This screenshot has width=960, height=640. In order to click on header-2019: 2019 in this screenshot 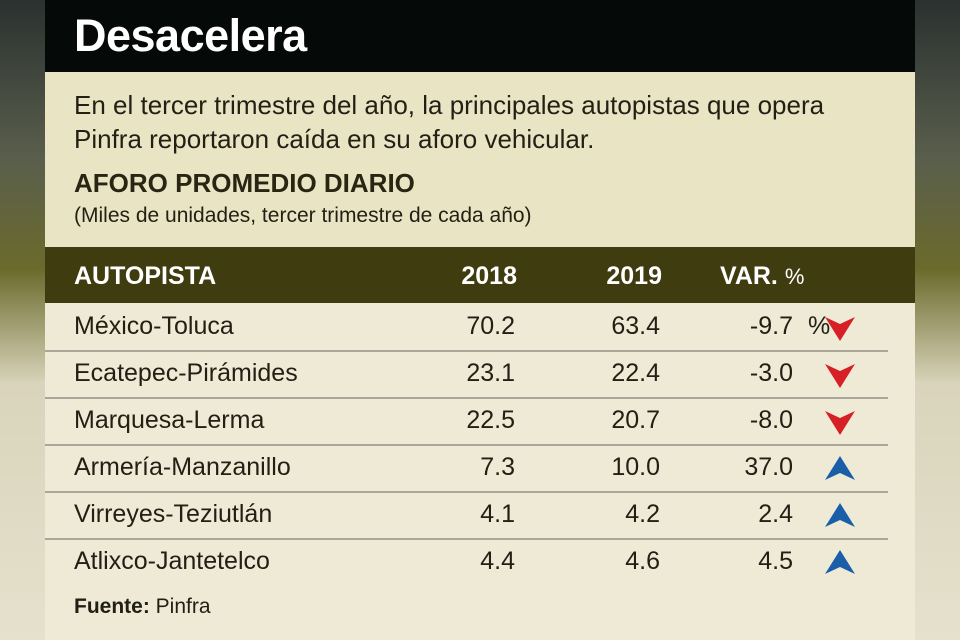, I will do `click(634, 276)`.